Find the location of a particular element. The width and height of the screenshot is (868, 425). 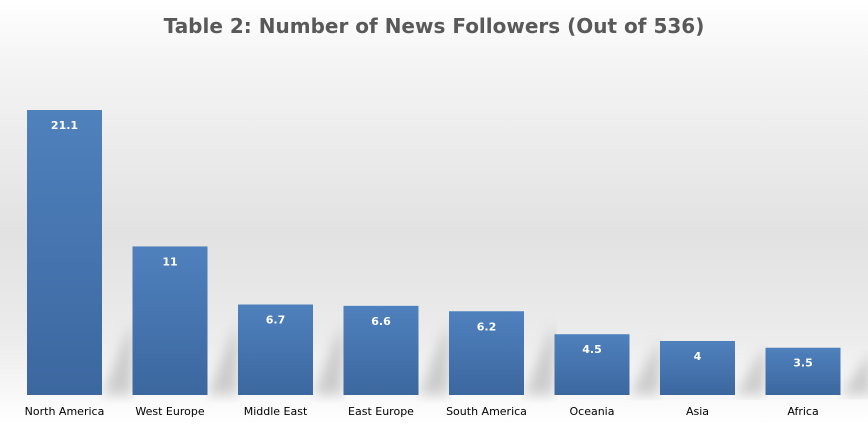

category-label: Asia is located at coordinates (697, 411).